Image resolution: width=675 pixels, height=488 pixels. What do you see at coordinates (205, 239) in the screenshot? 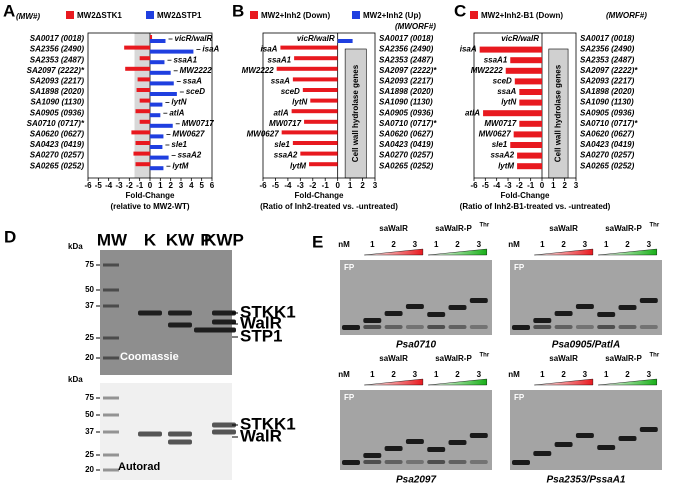
I see `lane-label: P` at bounding box center [205, 239].